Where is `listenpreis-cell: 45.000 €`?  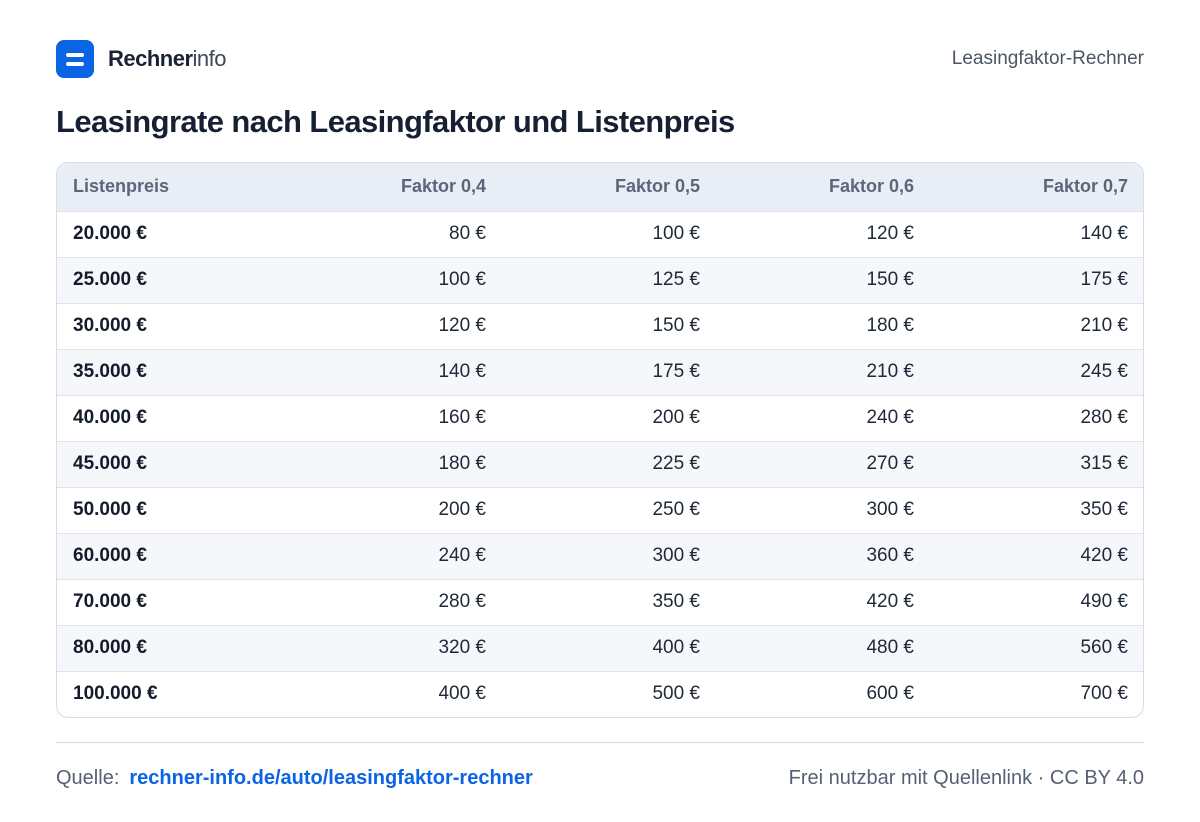
listenpreis-cell: 45.000 € is located at coordinates (110, 463).